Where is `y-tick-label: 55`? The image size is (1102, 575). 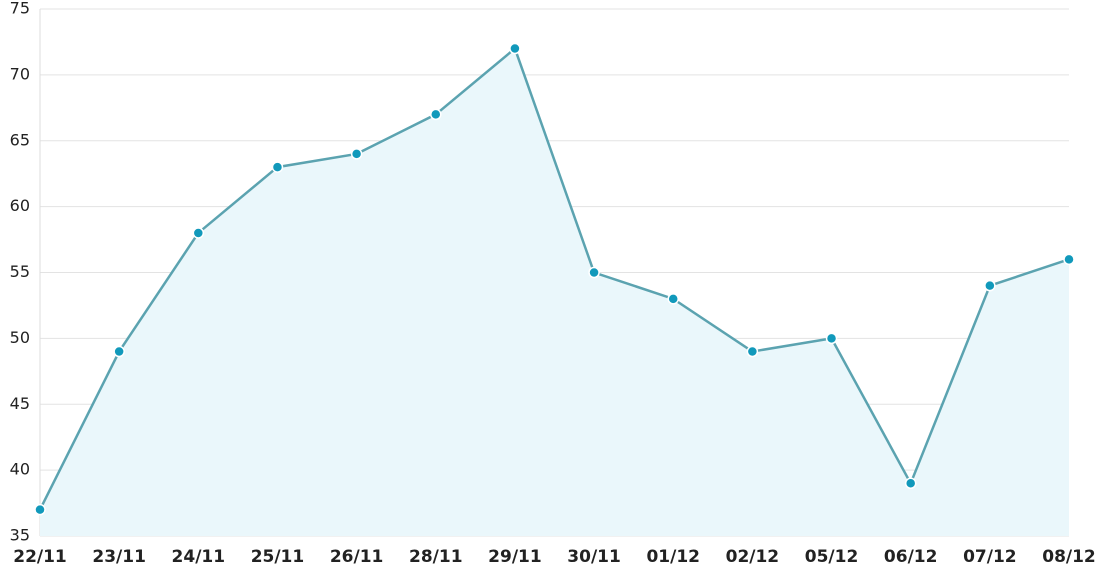 y-tick-label: 55 is located at coordinates (20, 271).